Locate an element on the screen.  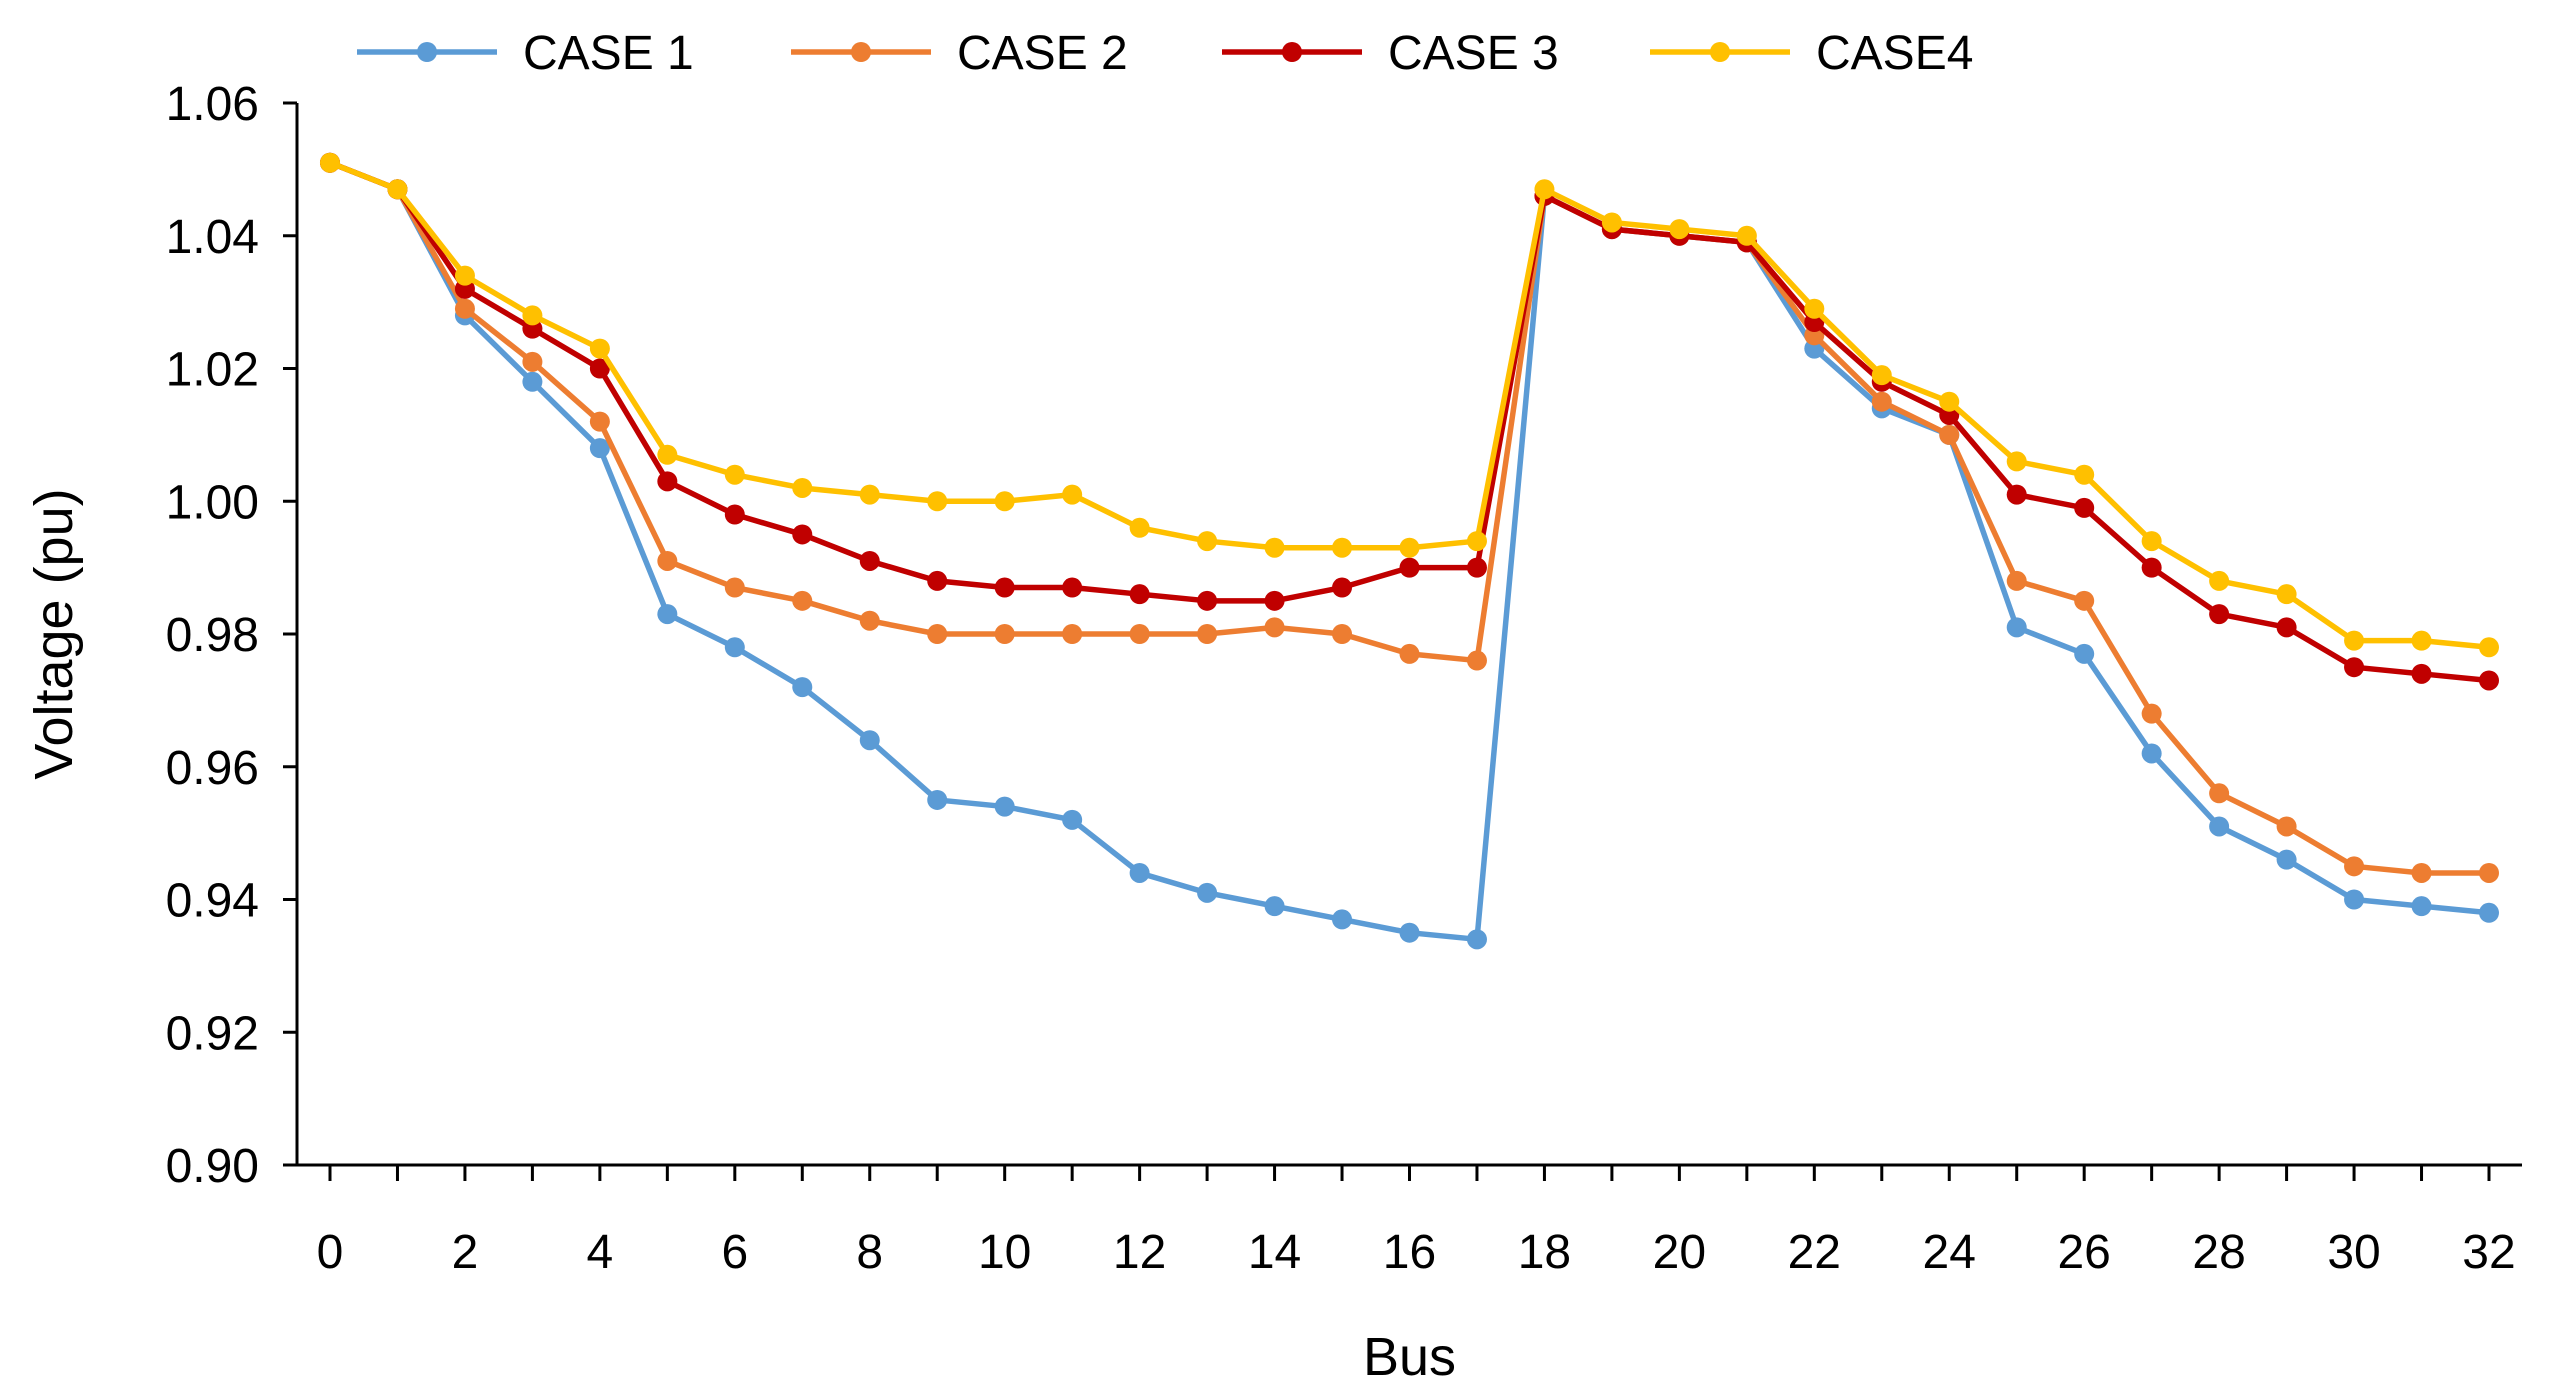
x-axis-title: Bus is located at coordinates (1409, 1357).